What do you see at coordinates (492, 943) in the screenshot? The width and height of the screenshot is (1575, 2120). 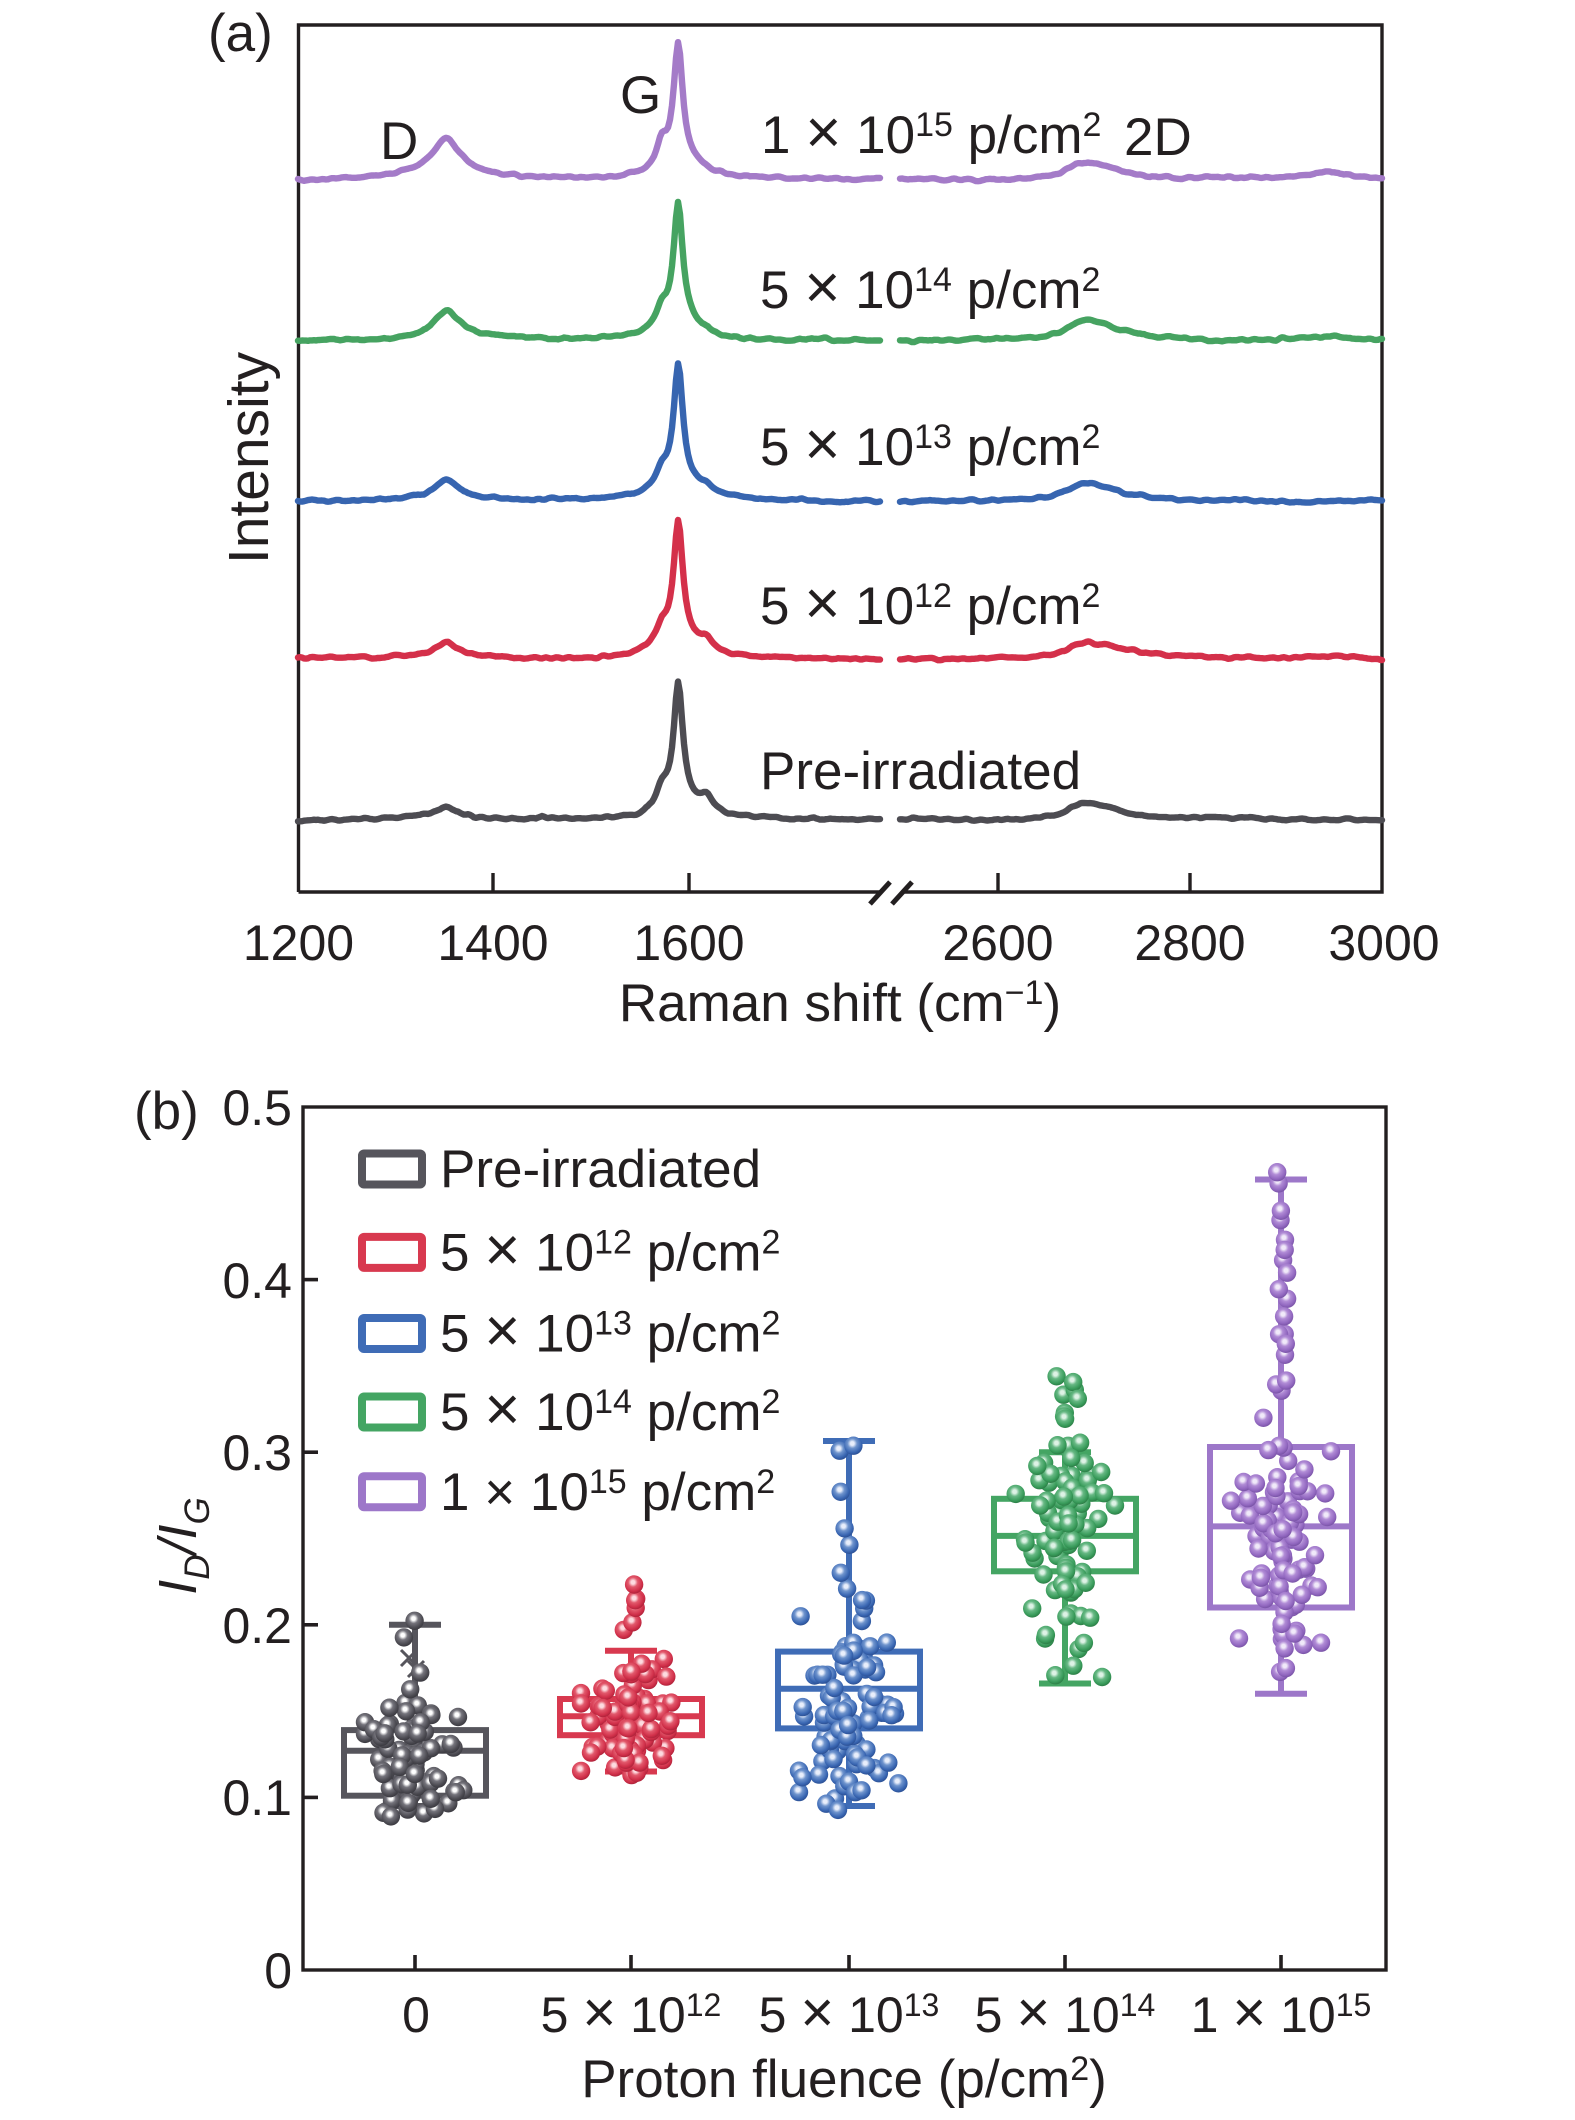 I see `svg-text: 1400` at bounding box center [492, 943].